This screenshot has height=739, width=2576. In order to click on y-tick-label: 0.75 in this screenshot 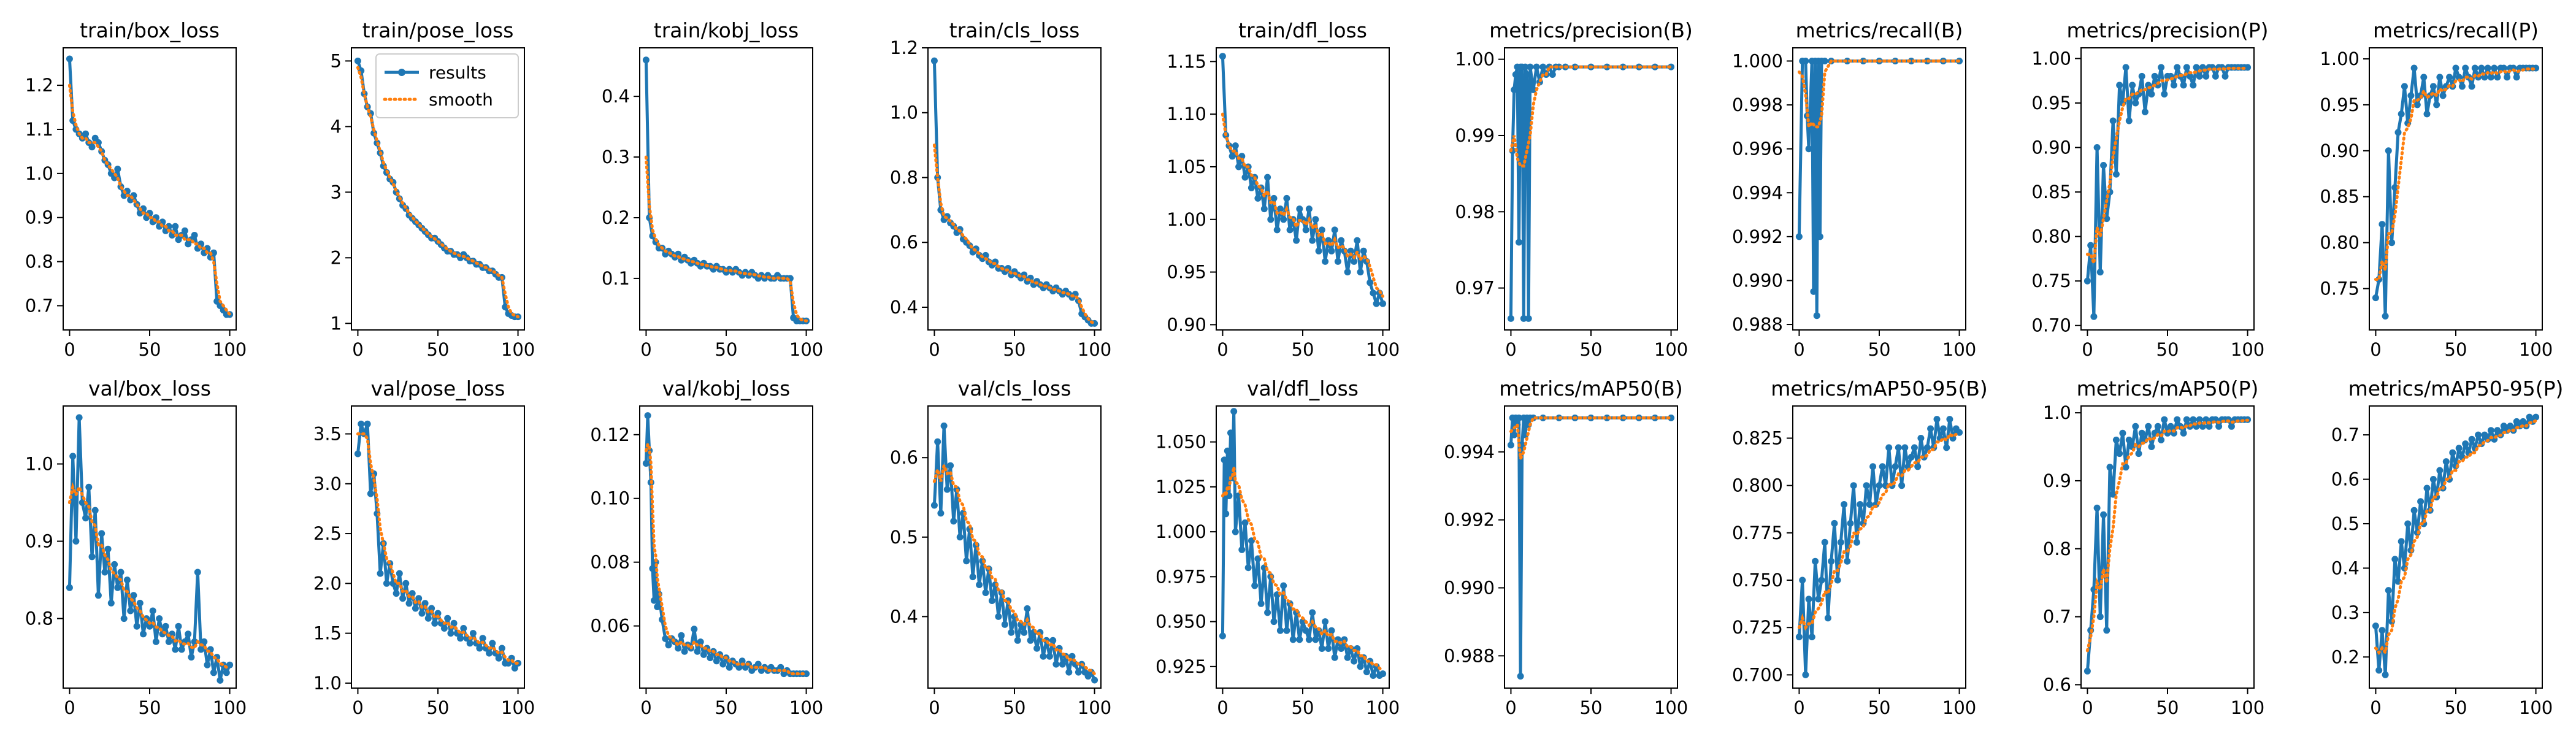, I will do `click(2339, 288)`.